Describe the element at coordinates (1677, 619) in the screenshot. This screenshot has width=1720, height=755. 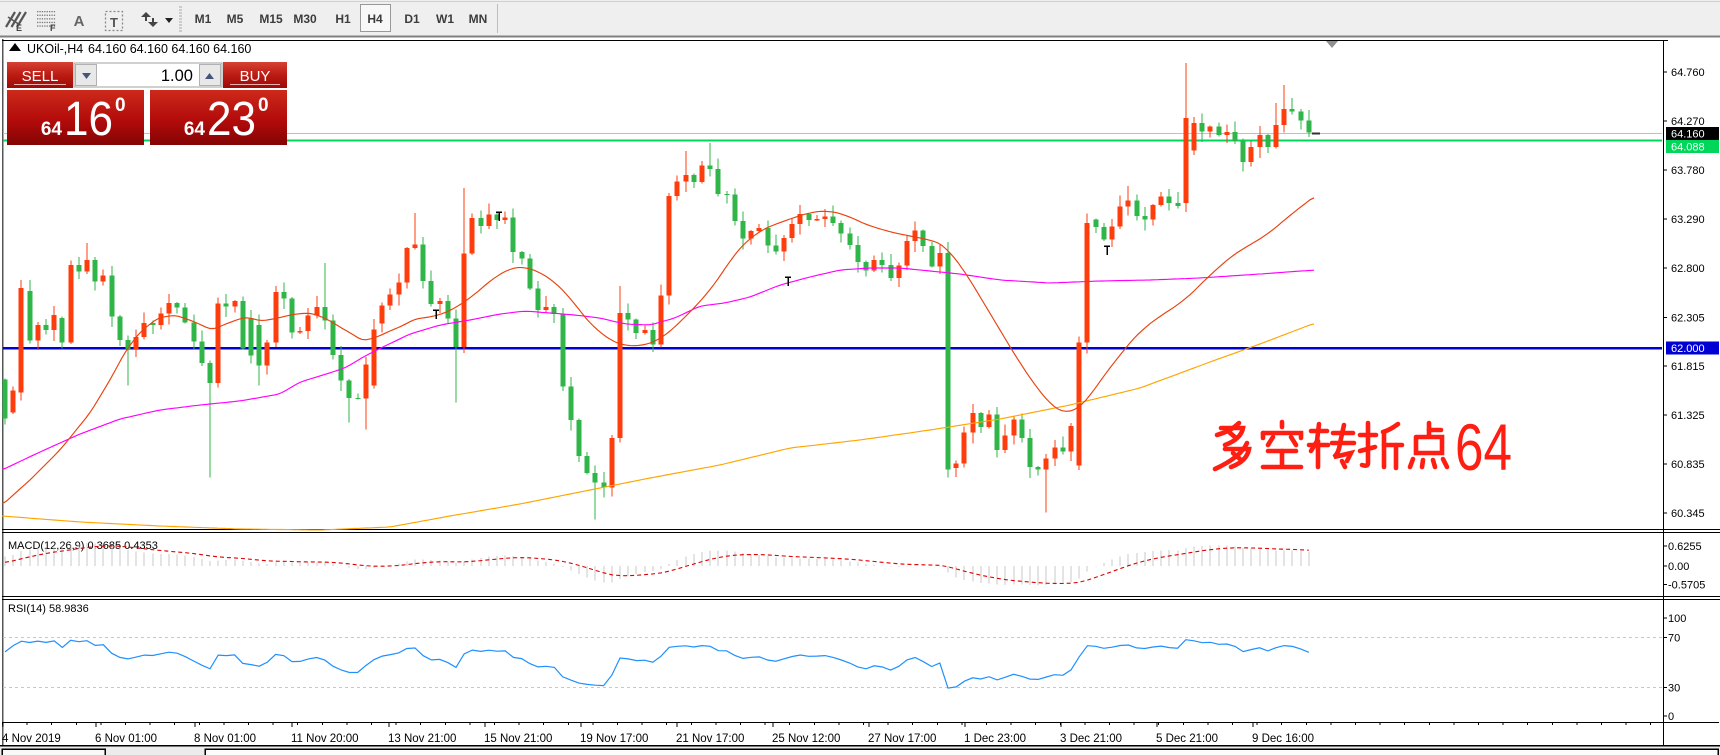
I see `svg-text: 100` at that location.